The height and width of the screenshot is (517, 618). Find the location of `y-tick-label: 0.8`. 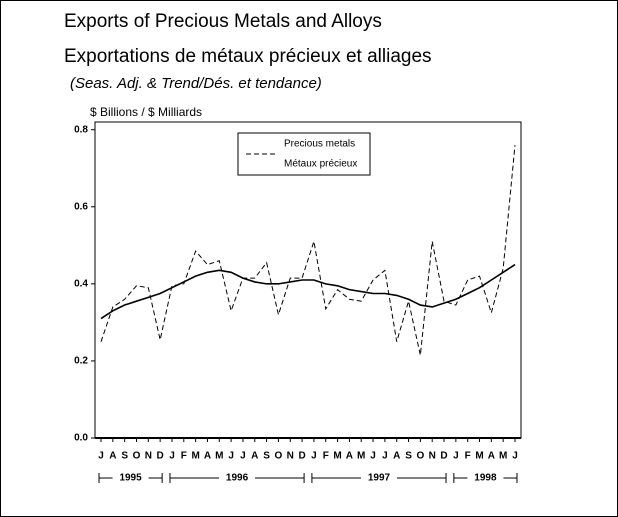

y-tick-label: 0.8 is located at coordinates (81, 129).